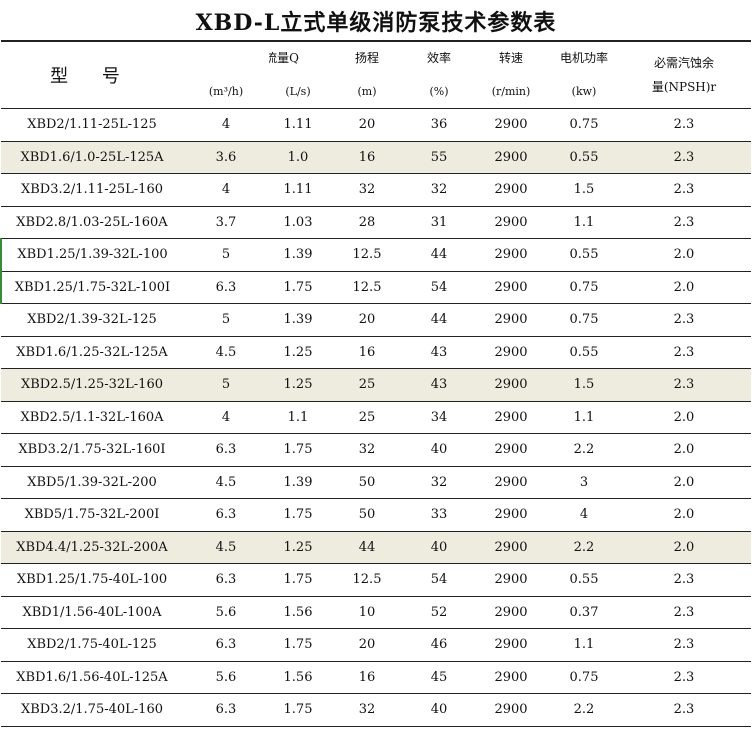 This screenshot has width=752, height=739. What do you see at coordinates (92, 157) in the screenshot?
I see `cell-model: XBD1.6/1.0-25L-125A` at bounding box center [92, 157].